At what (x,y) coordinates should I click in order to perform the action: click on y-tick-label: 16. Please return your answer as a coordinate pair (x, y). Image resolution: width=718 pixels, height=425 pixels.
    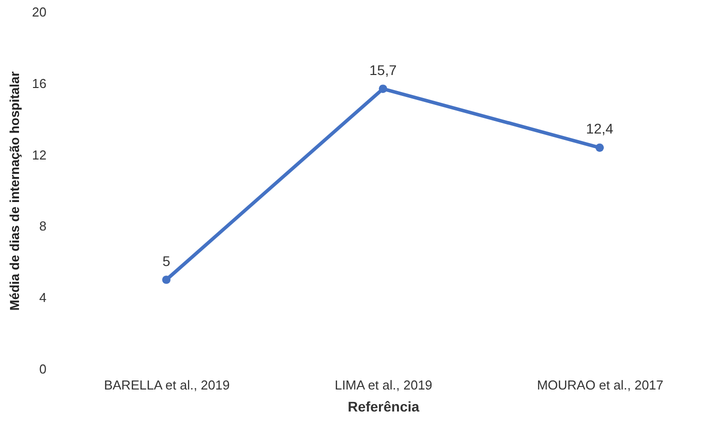
    Looking at the image, I should click on (39, 83).